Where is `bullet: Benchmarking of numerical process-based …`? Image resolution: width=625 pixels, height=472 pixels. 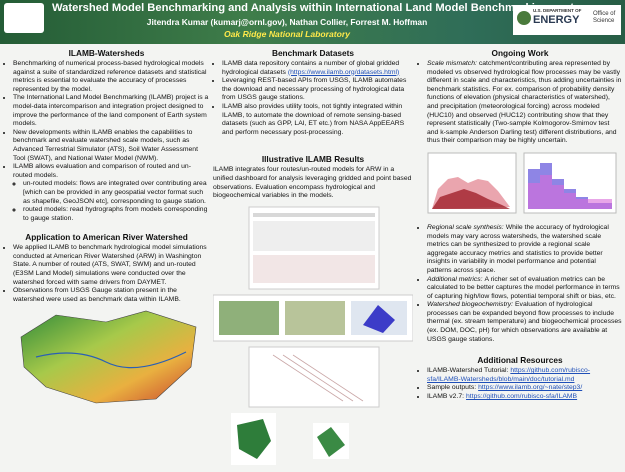
bullet: Benchmarking of numerical process-based … is located at coordinates (111, 77).